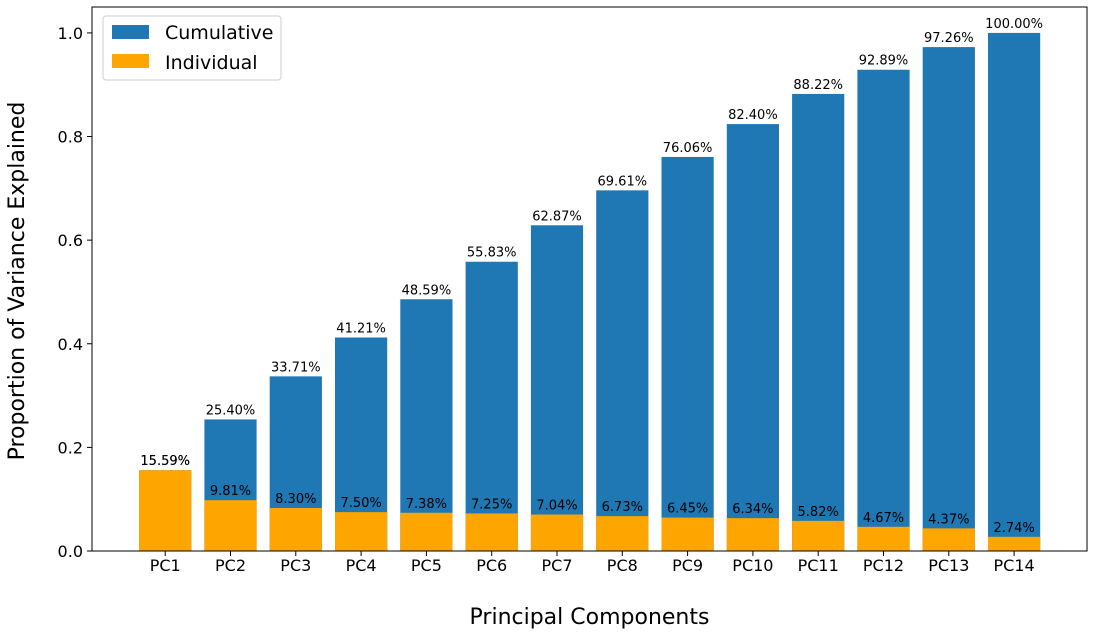 The image size is (1093, 635). Describe the element at coordinates (295, 499) in the screenshot. I see `individual-label-pc3: 8.30%` at that location.